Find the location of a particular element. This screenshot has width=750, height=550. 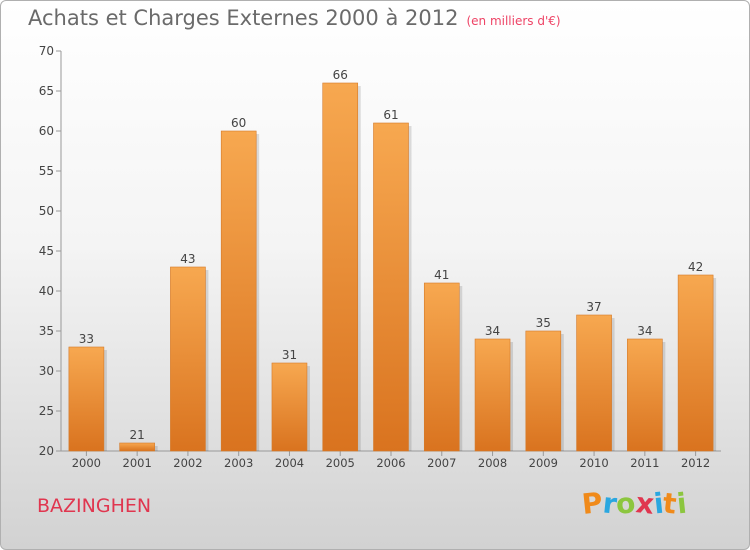

place-name: BAZINGHEN is located at coordinates (94, 506).